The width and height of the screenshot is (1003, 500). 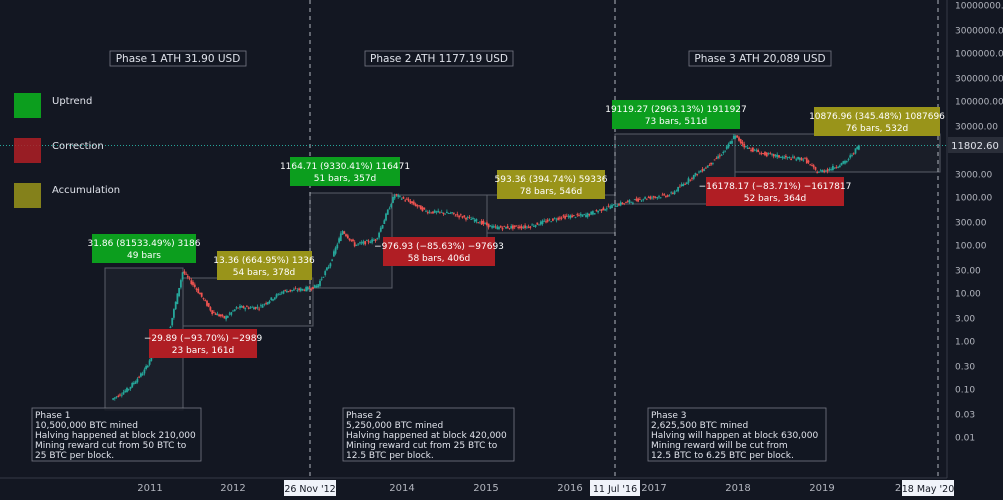 What do you see at coordinates (971, 247) in the screenshot?
I see `y-tick-label: 100.00` at bounding box center [971, 247].